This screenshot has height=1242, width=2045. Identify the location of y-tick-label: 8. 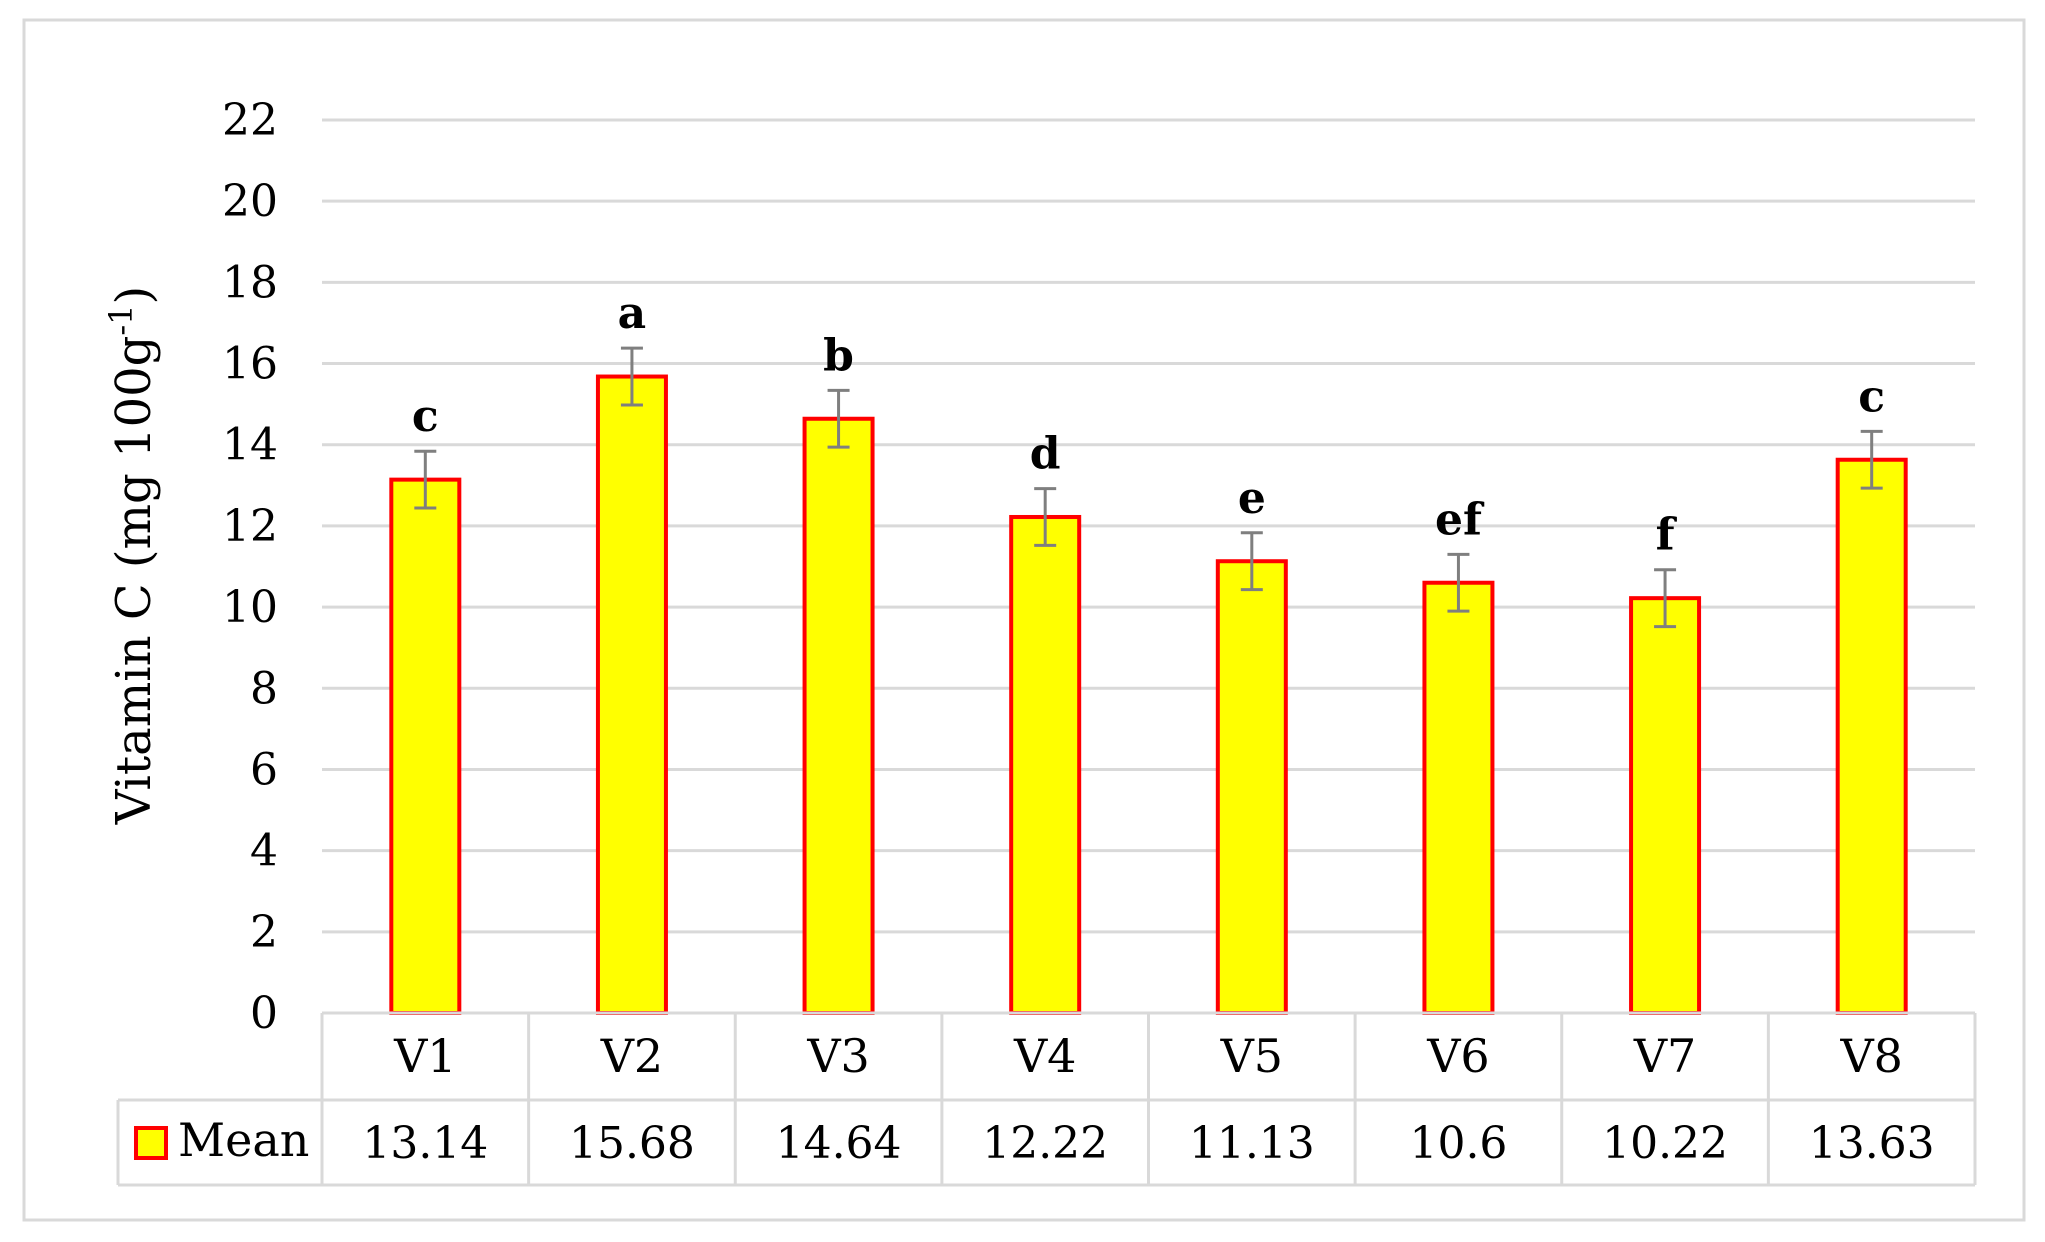
(264, 688).